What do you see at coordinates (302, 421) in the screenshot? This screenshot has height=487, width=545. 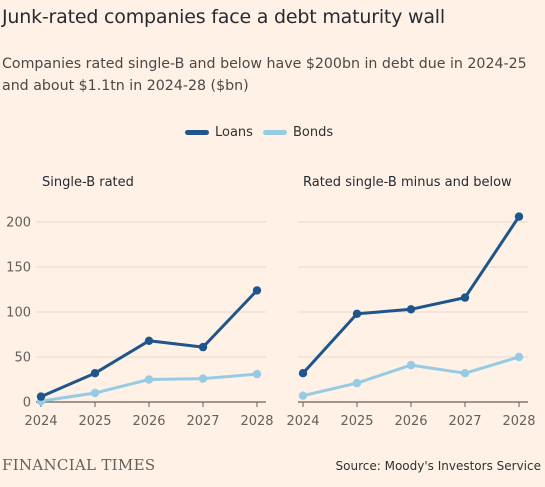 I see `x-tick-label-1-2024: 2024` at bounding box center [302, 421].